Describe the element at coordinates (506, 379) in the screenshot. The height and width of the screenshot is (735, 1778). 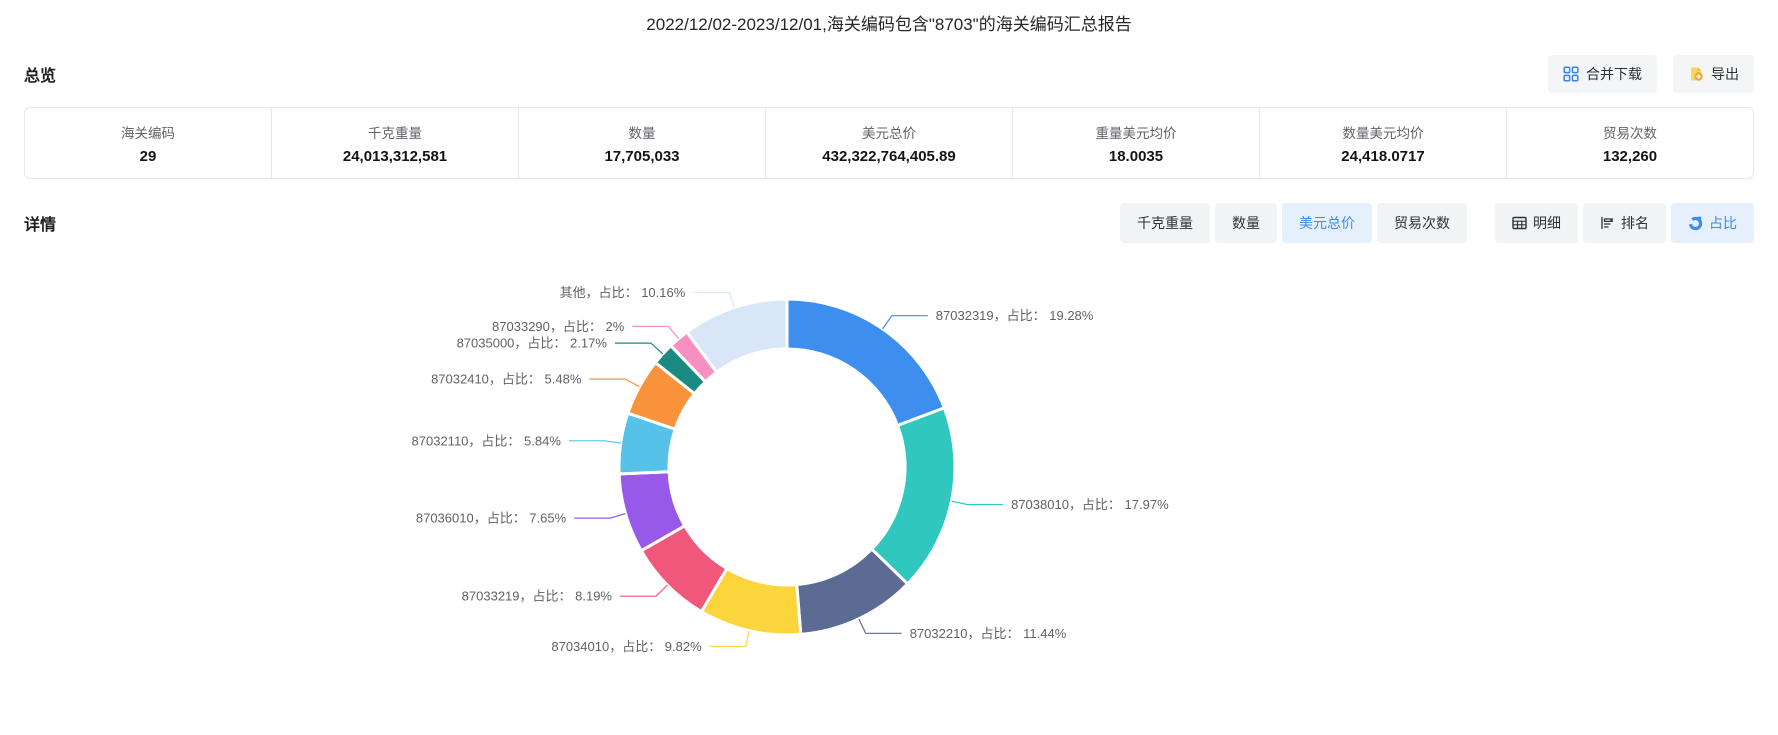
I see `slice-label: 87032410，占比： 5.48%` at that location.